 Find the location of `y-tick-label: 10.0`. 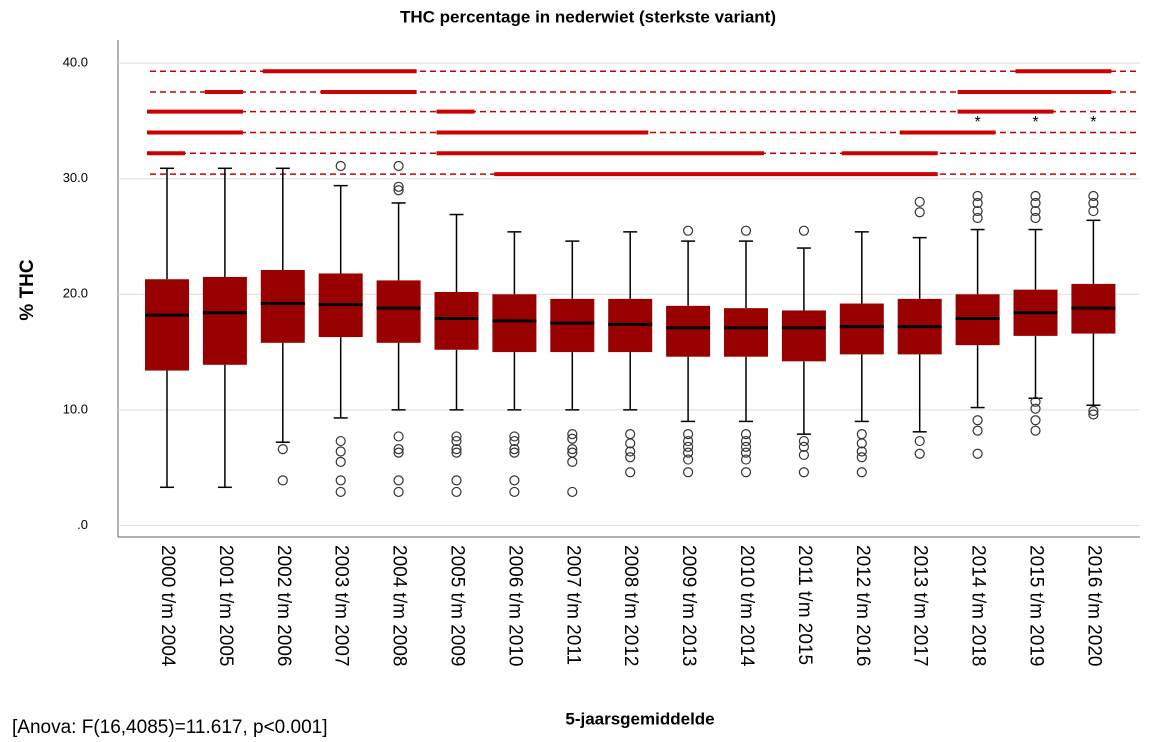

y-tick-label: 10.0 is located at coordinates (75, 408).